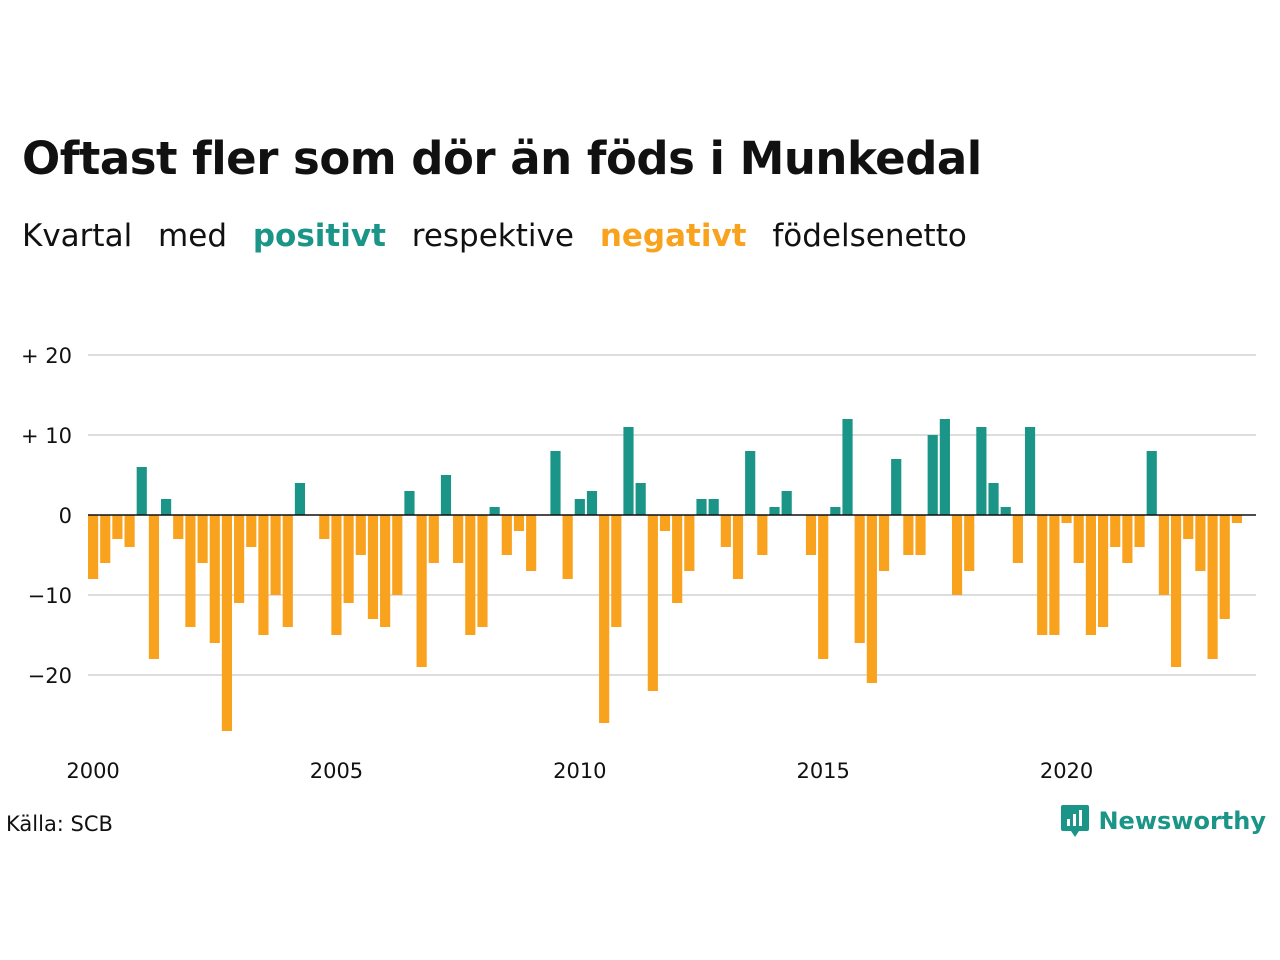 Image resolution: width=1280 pixels, height=960 pixels. I want to click on x-tick-label: 2020, so click(1066, 771).